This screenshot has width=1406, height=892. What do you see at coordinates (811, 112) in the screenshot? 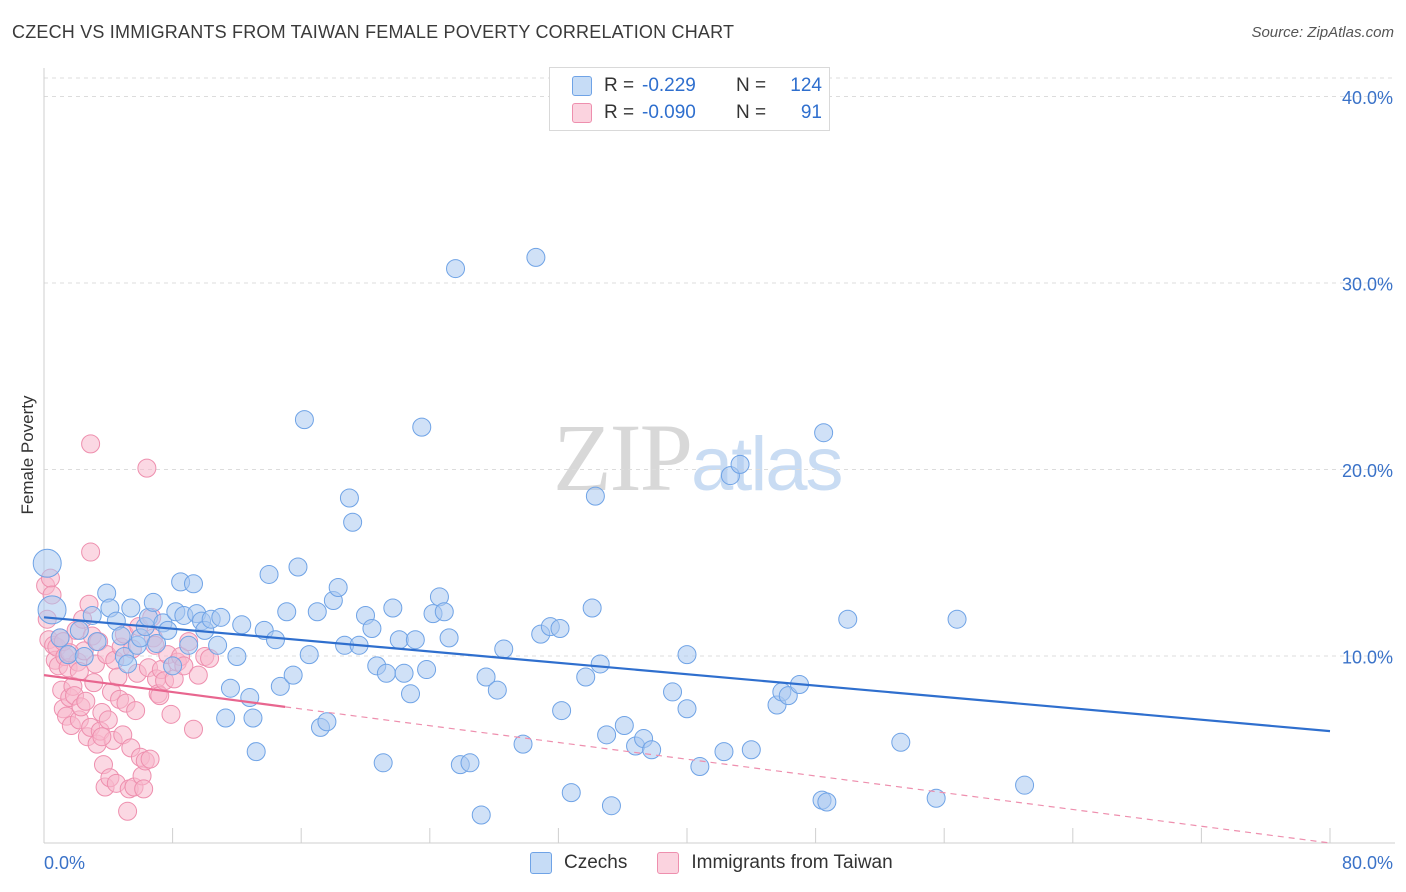
I see `legend-n-value: 91` at bounding box center [811, 112].